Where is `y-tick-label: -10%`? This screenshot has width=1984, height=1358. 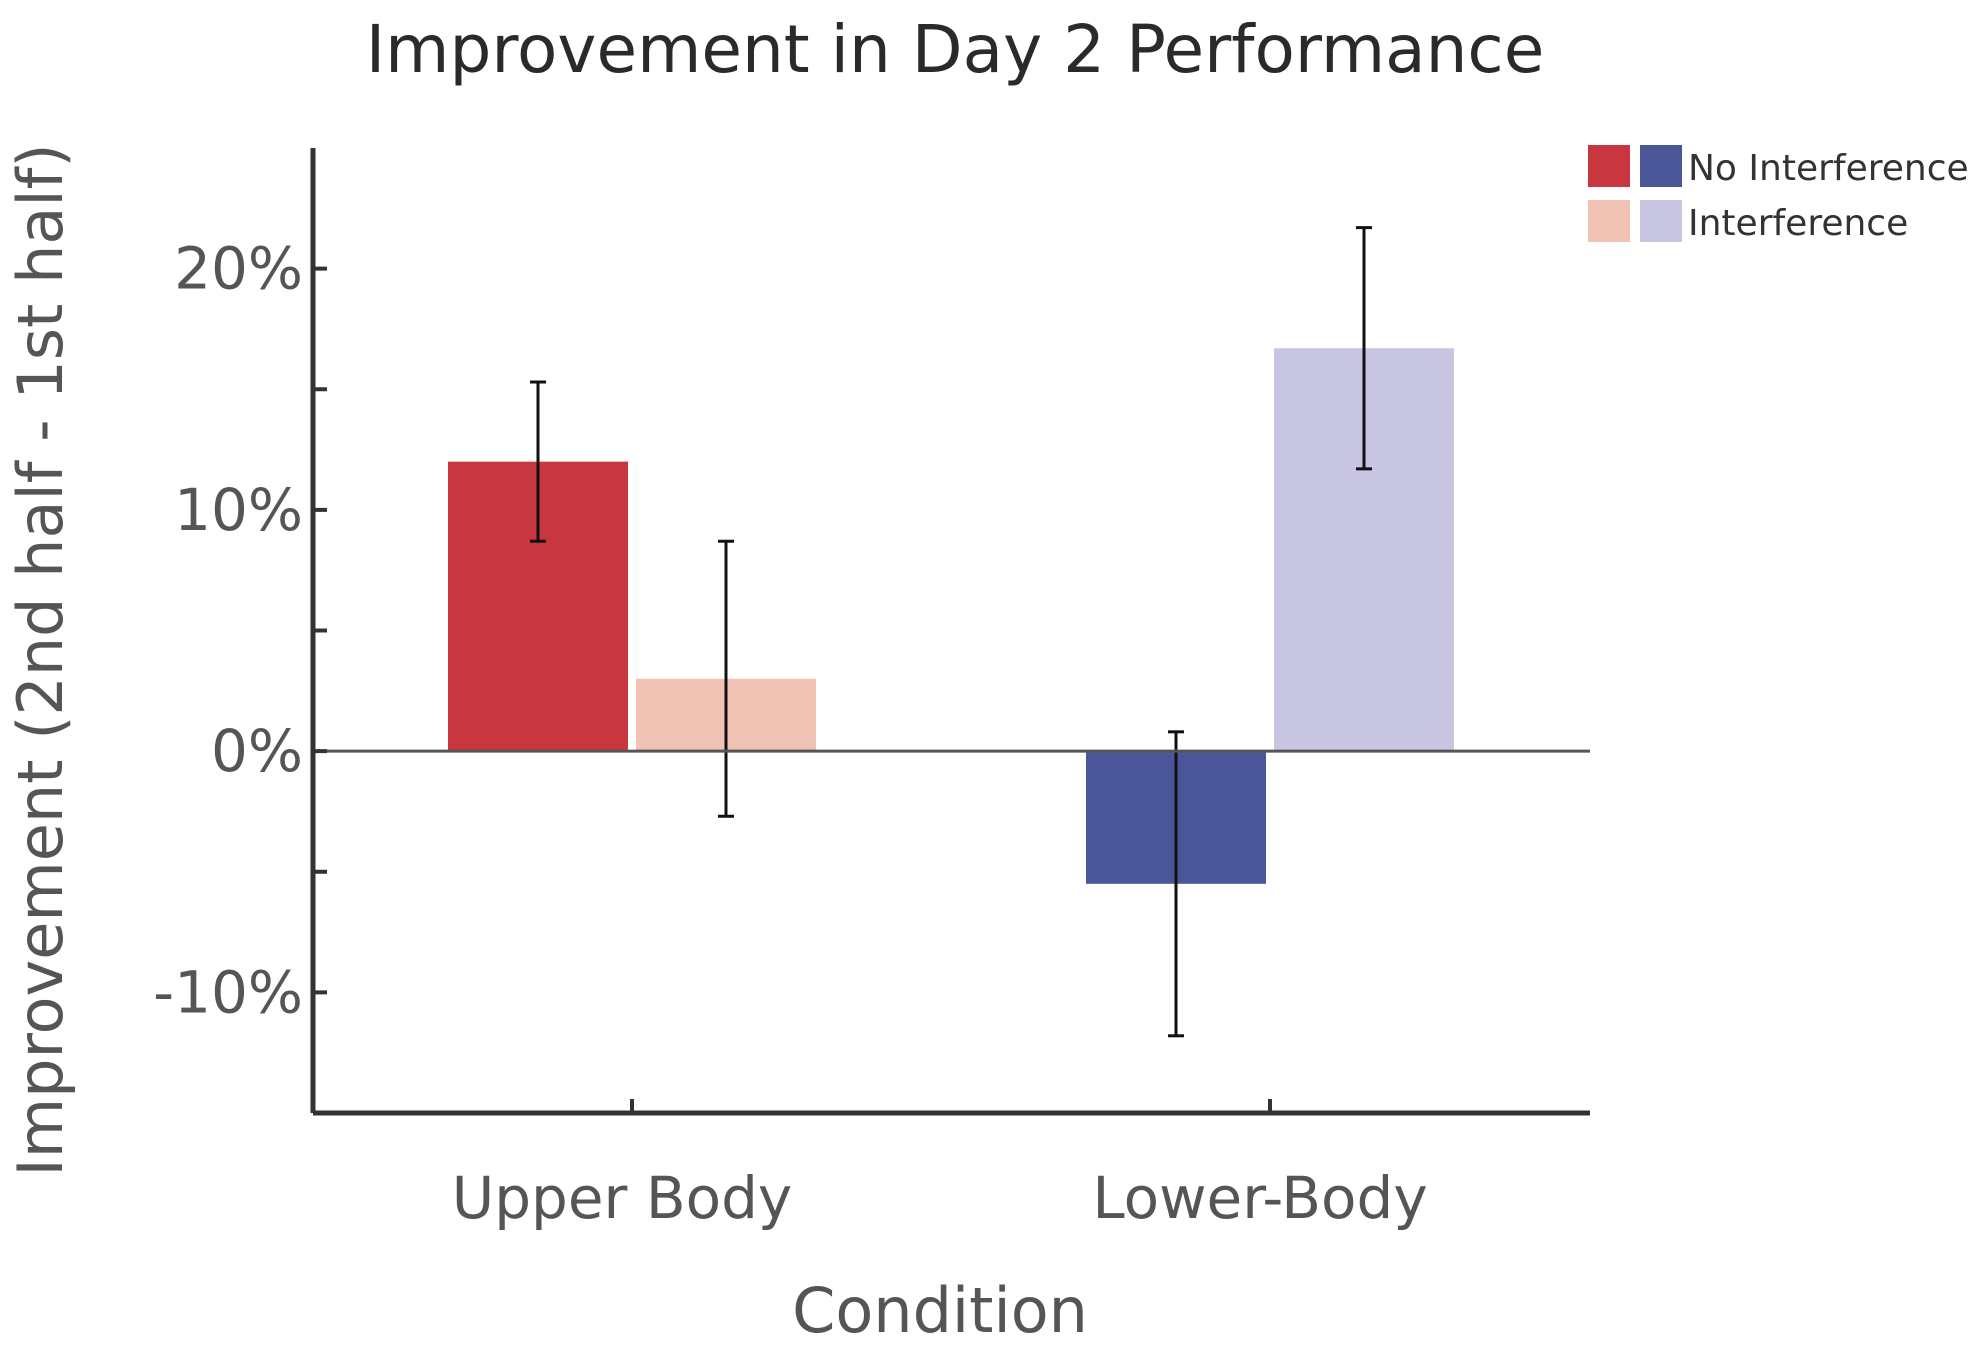
y-tick-label: -10% is located at coordinates (228, 992).